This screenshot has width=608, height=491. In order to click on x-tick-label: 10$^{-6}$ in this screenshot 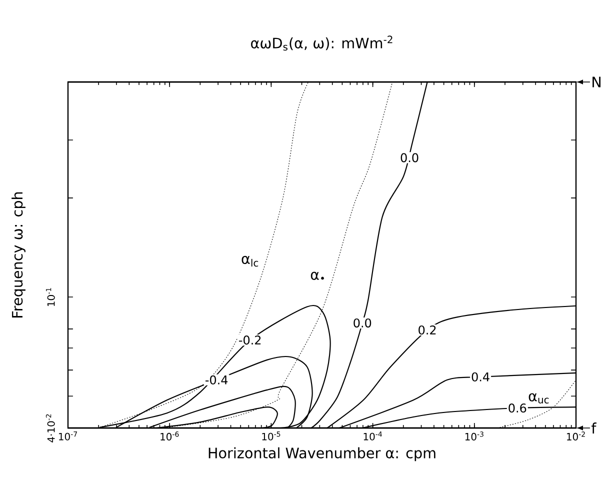, I will do `click(169, 436)`.